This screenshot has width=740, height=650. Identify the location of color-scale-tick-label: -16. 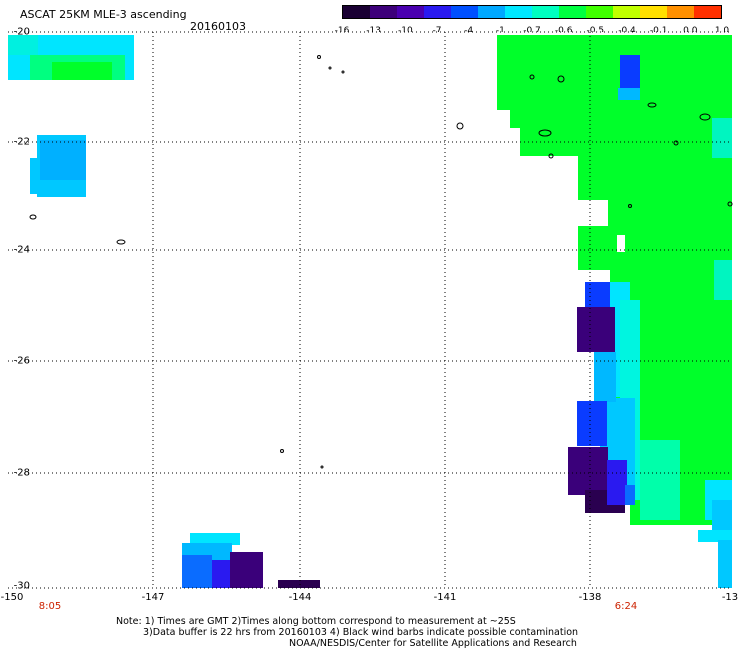
(342, 31).